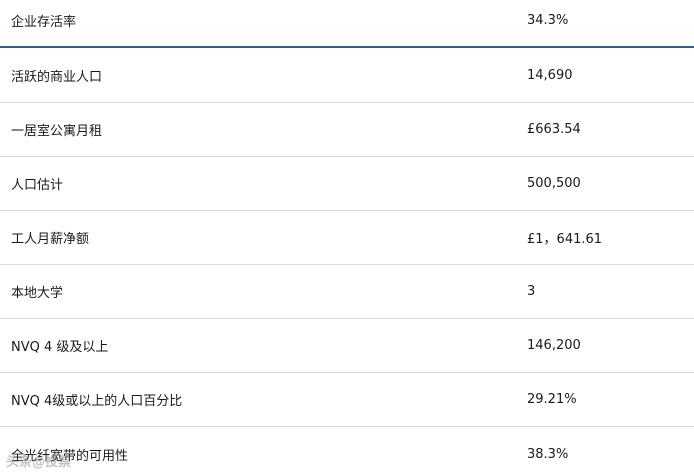 Image resolution: width=694 pixels, height=474 pixels. I want to click on row-label: 一居室公寓月租, so click(57, 131).